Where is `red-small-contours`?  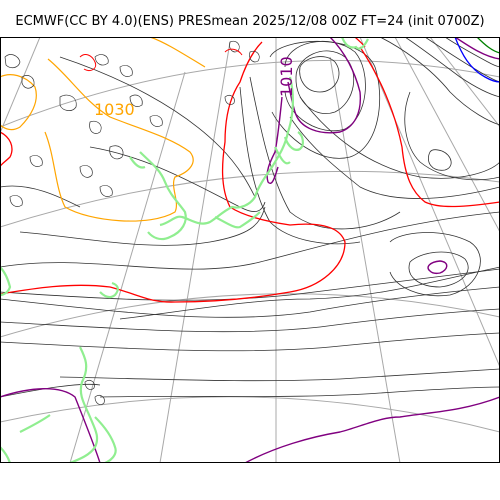 red-small-contours is located at coordinates (161, 60).